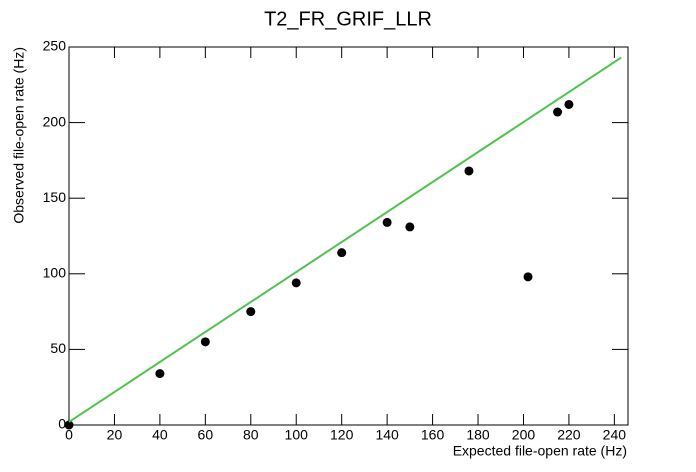 The image size is (696, 472). What do you see at coordinates (160, 435) in the screenshot?
I see `x-tick-label: 40` at bounding box center [160, 435].